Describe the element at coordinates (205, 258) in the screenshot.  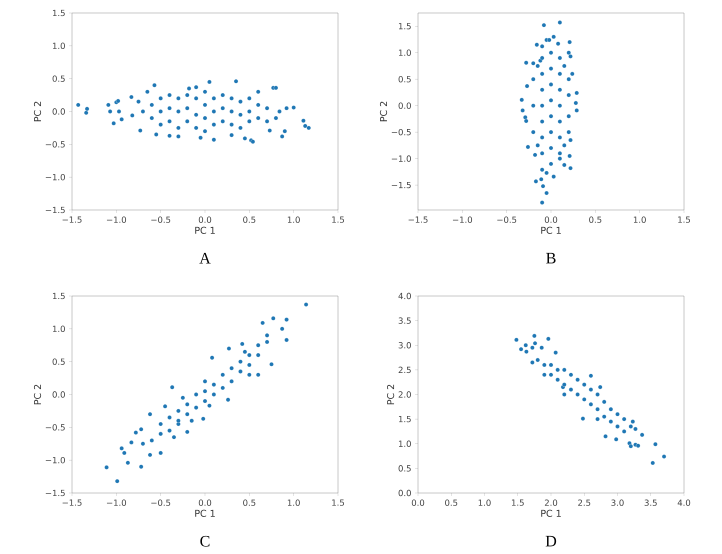
I see `text: A` at that location.